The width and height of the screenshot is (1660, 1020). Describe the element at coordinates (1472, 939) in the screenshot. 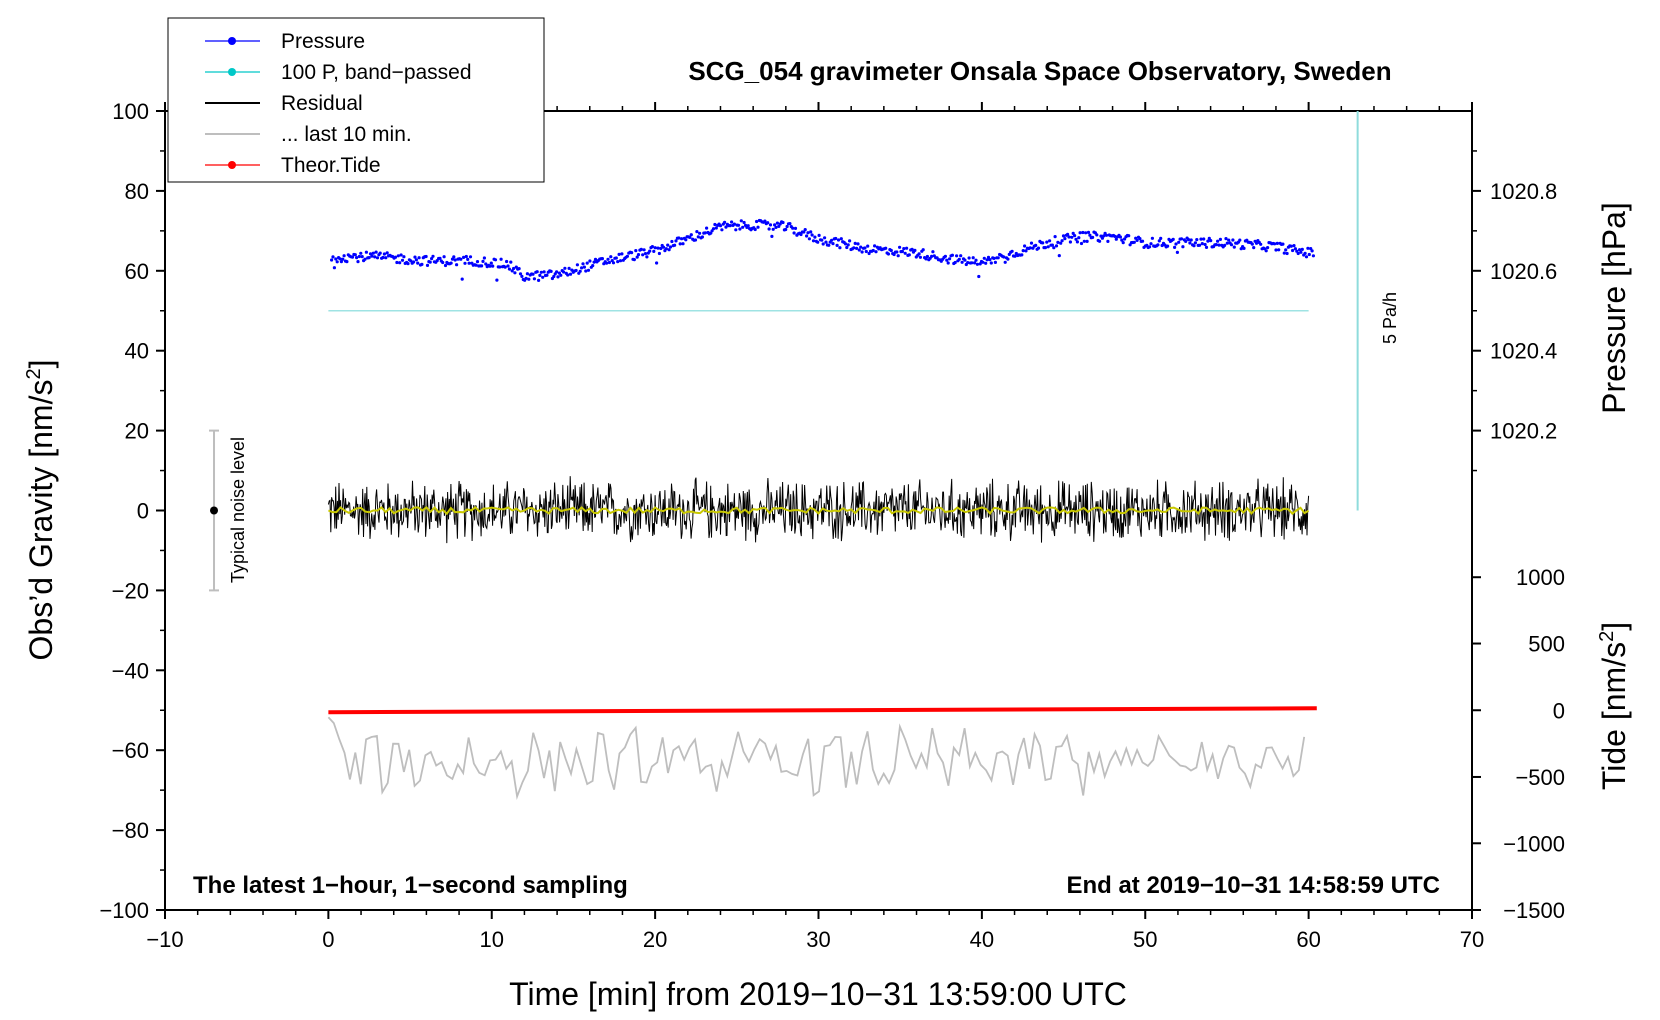

I see `x-tick-label: 70` at that location.